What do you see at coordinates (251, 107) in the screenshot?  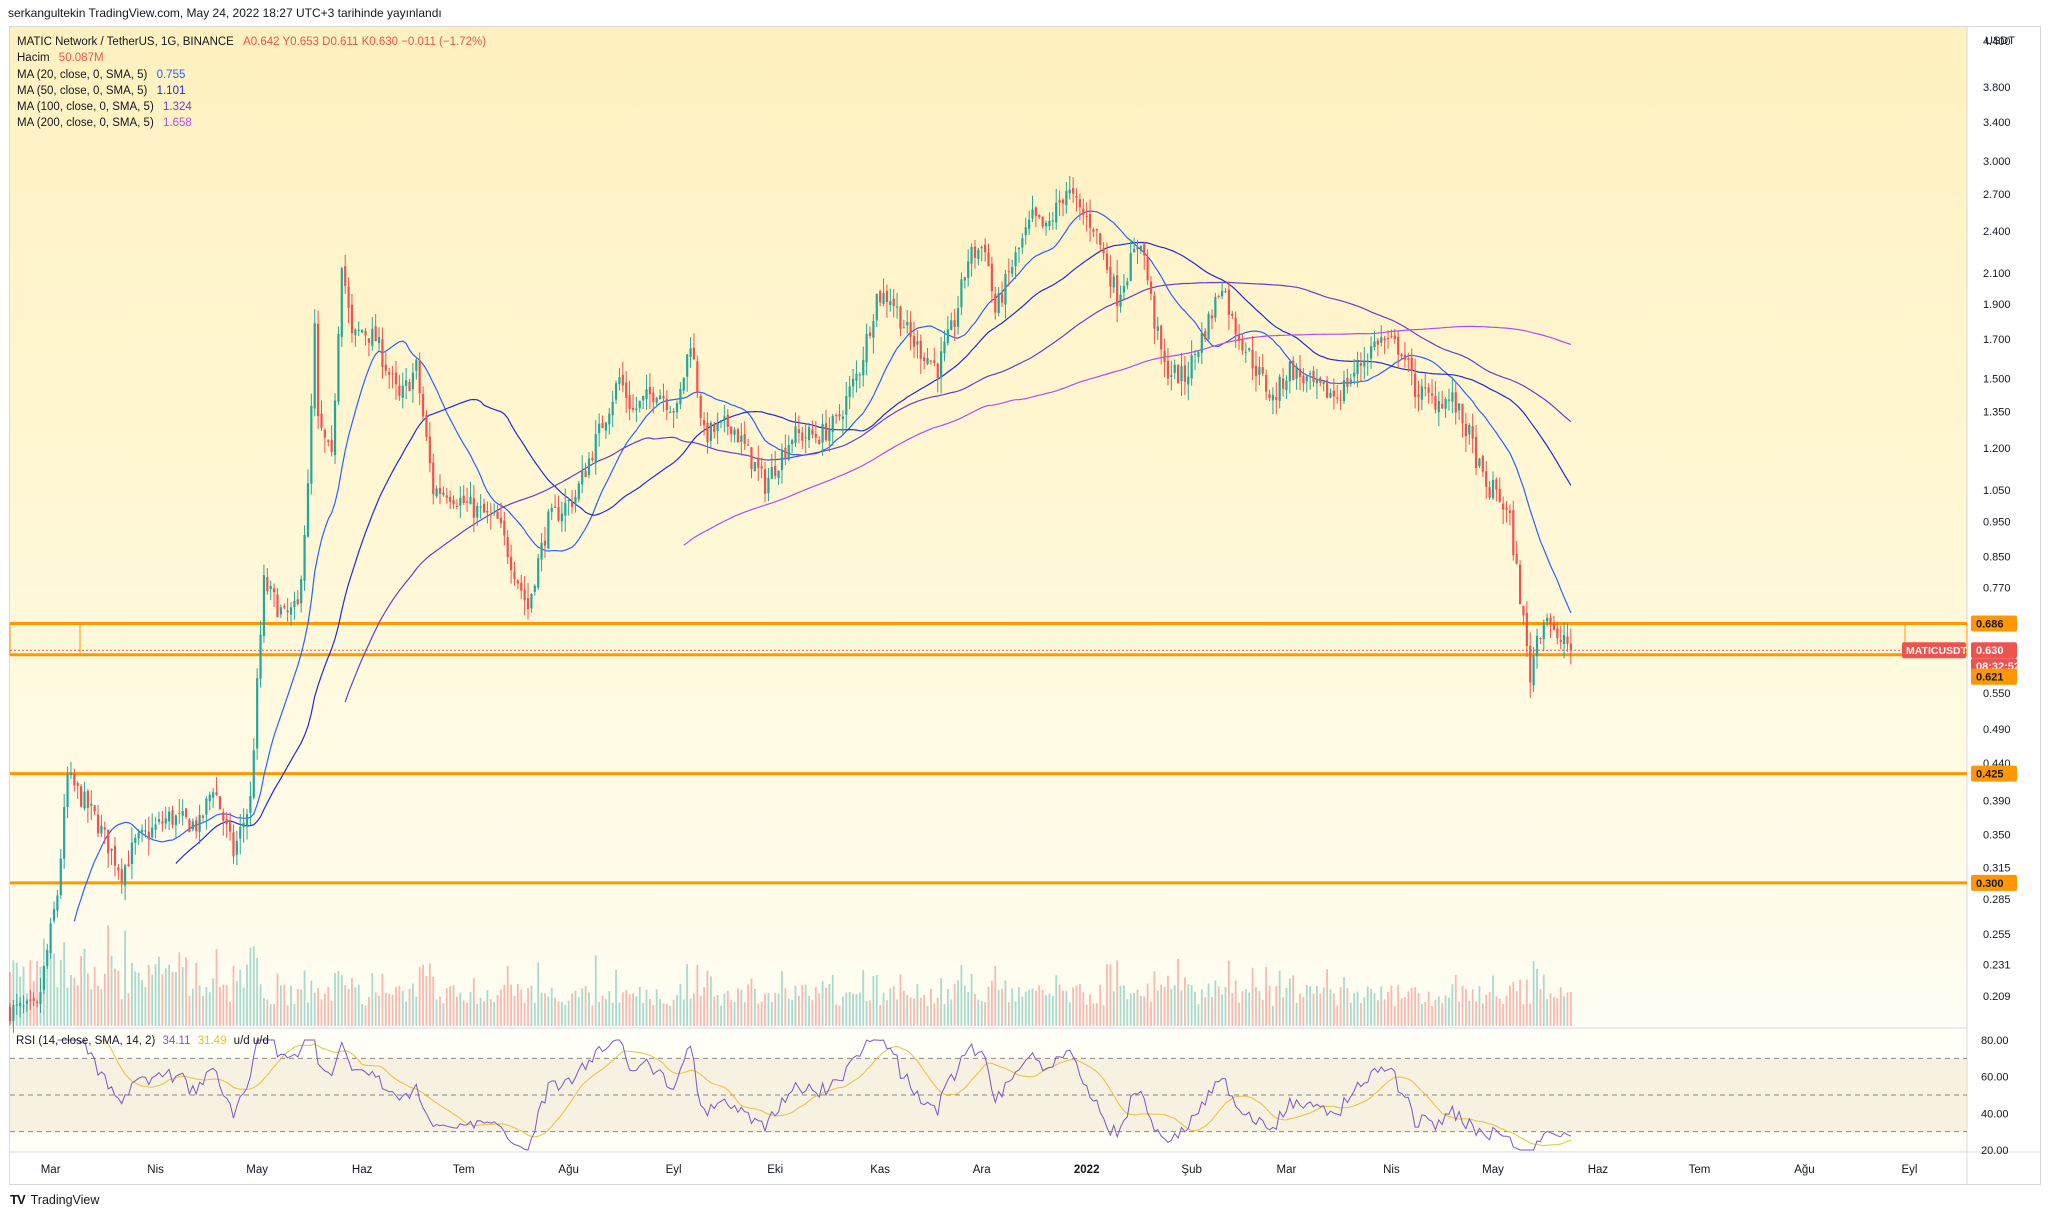 I see `legend-ma100-row: MA (100, close, 0, SMA, 5) 1.324` at bounding box center [251, 107].